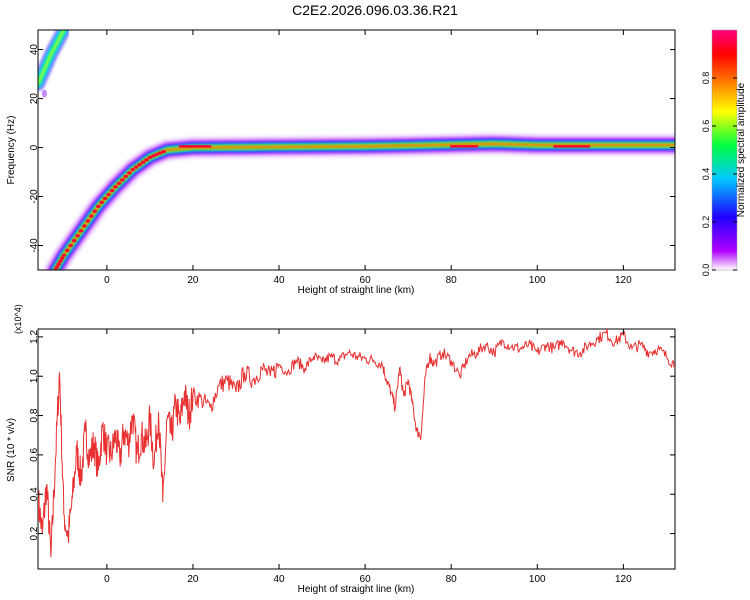 This screenshot has width=750, height=600. What do you see at coordinates (11, 150) in the screenshot?
I see `spectrogram-ylabel: Frequency (Hz)` at bounding box center [11, 150].